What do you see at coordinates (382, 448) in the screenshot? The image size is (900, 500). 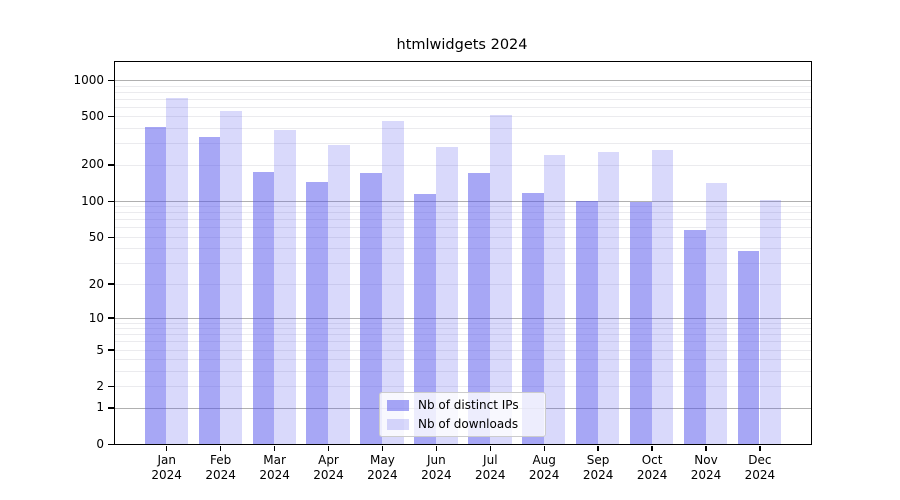 I see `x-tick-may` at bounding box center [382, 448].